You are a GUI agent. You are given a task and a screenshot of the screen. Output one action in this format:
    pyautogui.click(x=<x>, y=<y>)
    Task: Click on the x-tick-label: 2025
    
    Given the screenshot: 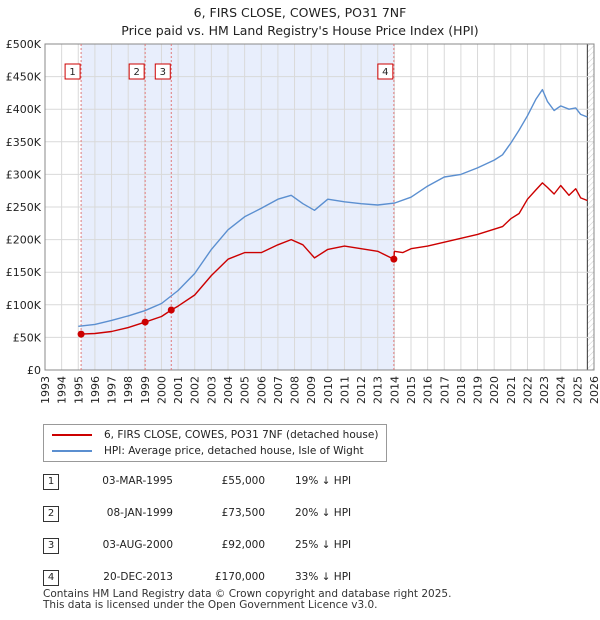 What is the action you would take?
    pyautogui.click(x=577, y=390)
    